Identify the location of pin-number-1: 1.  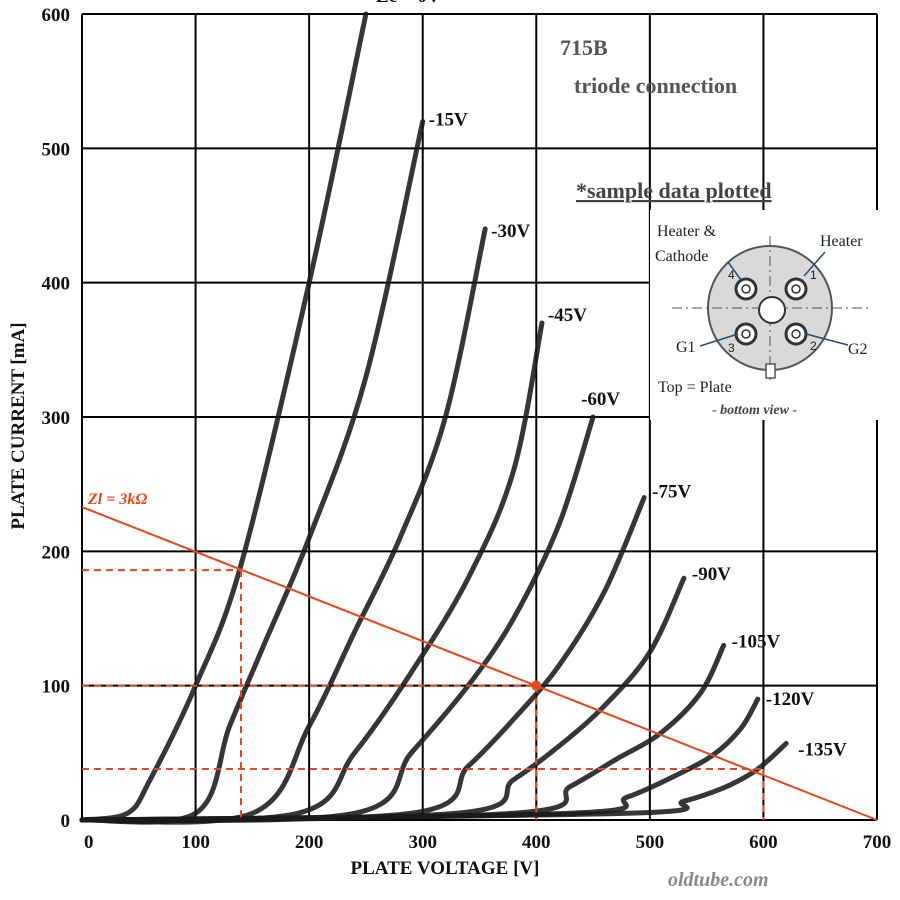
(813, 275).